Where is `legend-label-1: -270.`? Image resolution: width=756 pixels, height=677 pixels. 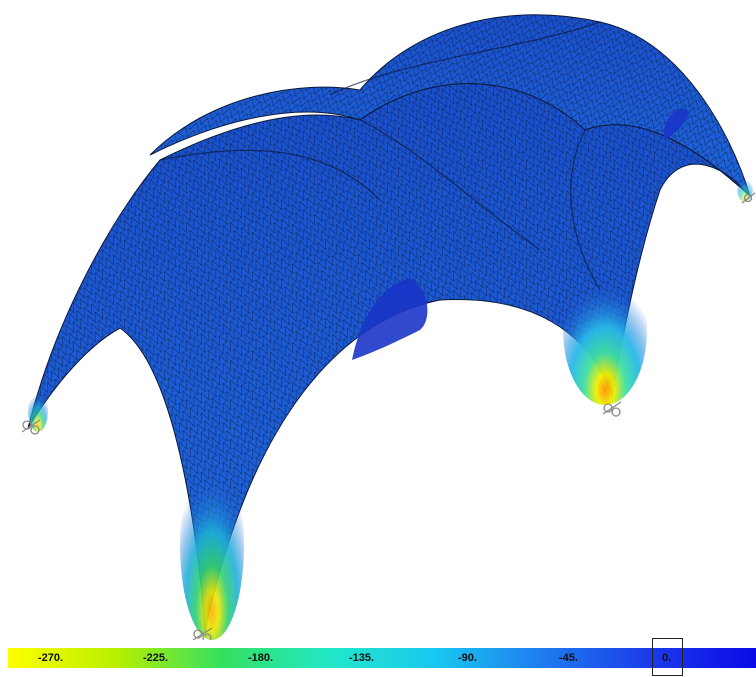
legend-label-1: -270. is located at coordinates (51, 658).